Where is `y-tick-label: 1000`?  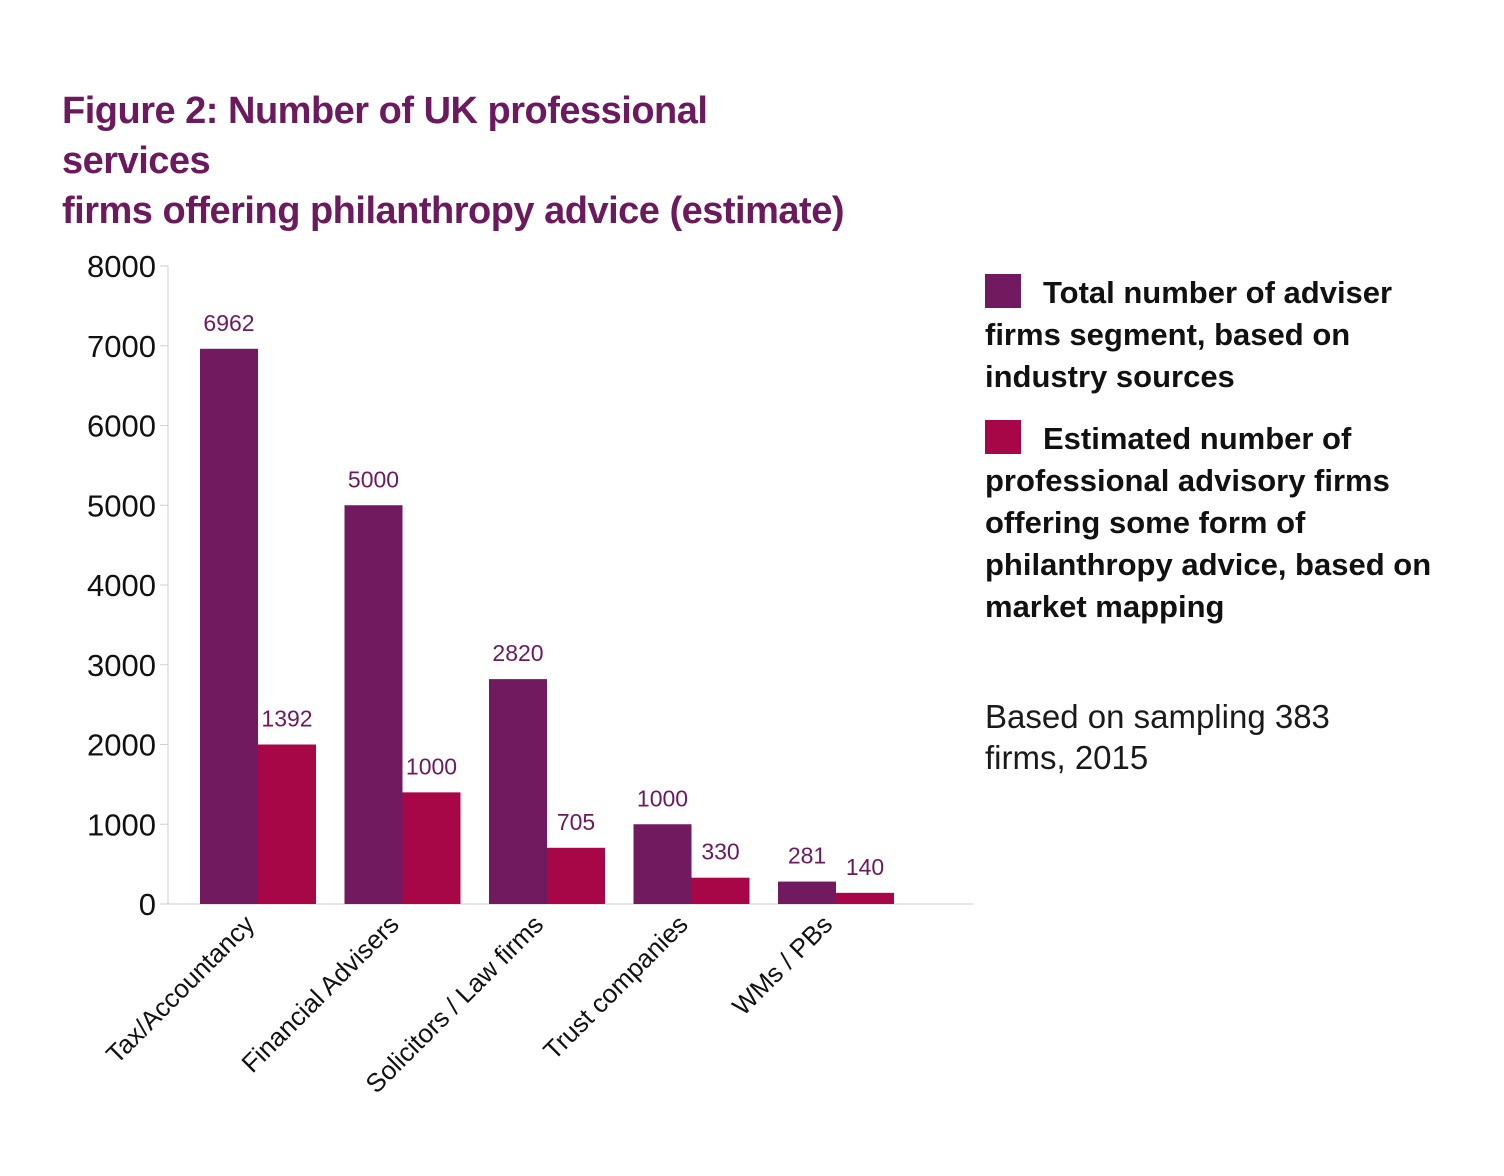
y-tick-label: 1000 is located at coordinates (121, 824).